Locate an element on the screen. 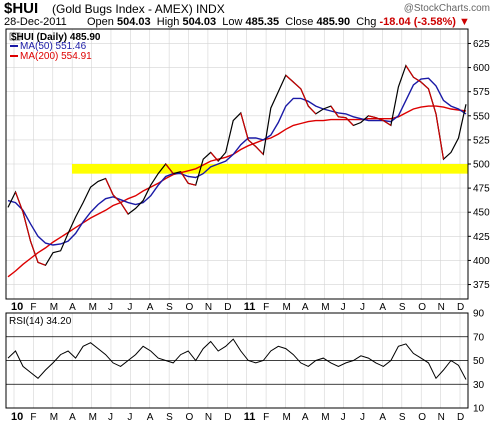 This screenshot has width=496, height=425. price-x-tick-label: 10 is located at coordinates (17, 307).